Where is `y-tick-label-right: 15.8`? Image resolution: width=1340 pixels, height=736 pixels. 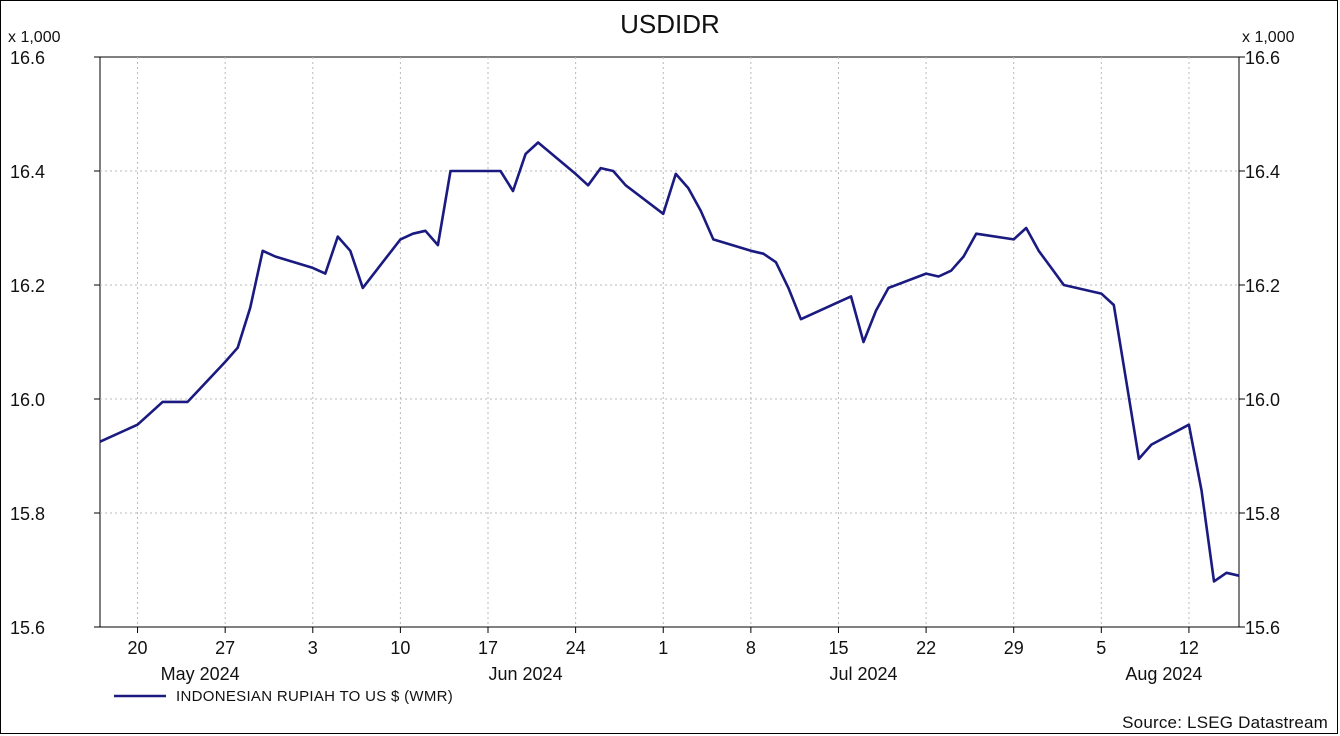 y-tick-label-right: 15.8 is located at coordinates (1262, 514).